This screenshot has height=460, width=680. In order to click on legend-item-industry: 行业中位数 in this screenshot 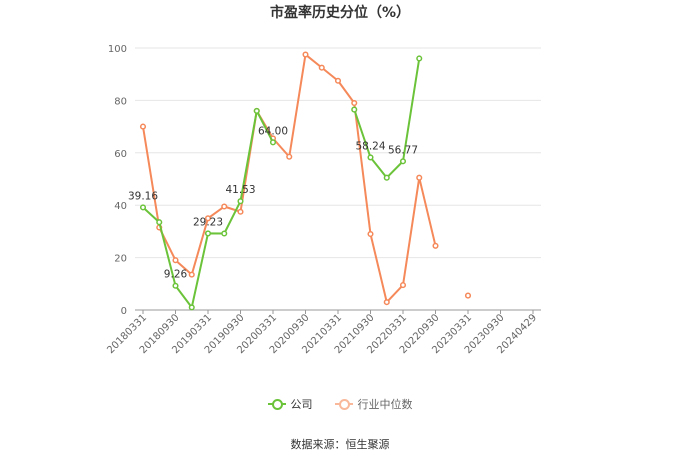, I will do `click(373, 404)`.